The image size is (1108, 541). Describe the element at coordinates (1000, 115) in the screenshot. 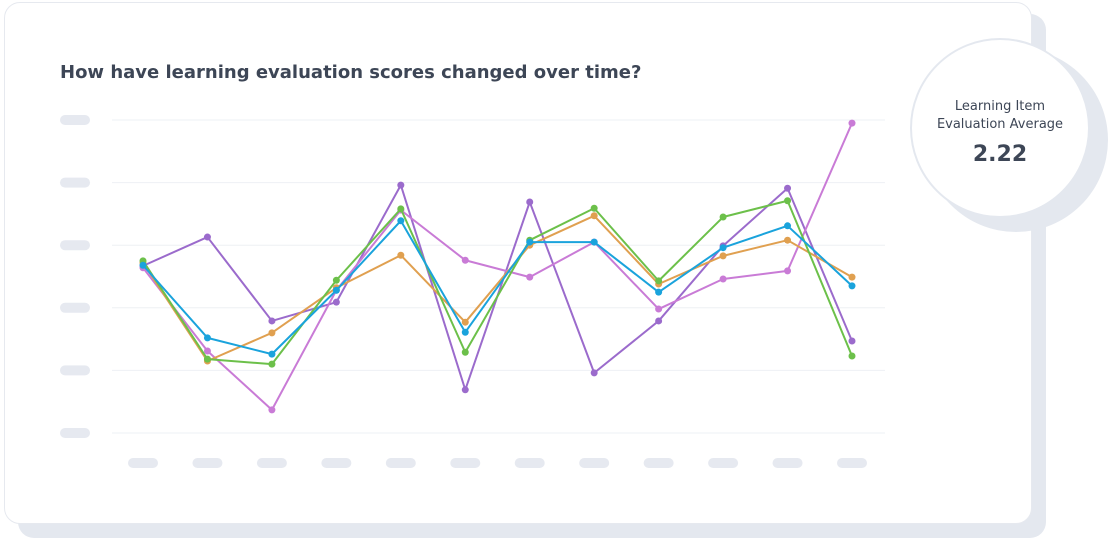

I see `kpi-label: Learning Item Evaluation Average` at that location.